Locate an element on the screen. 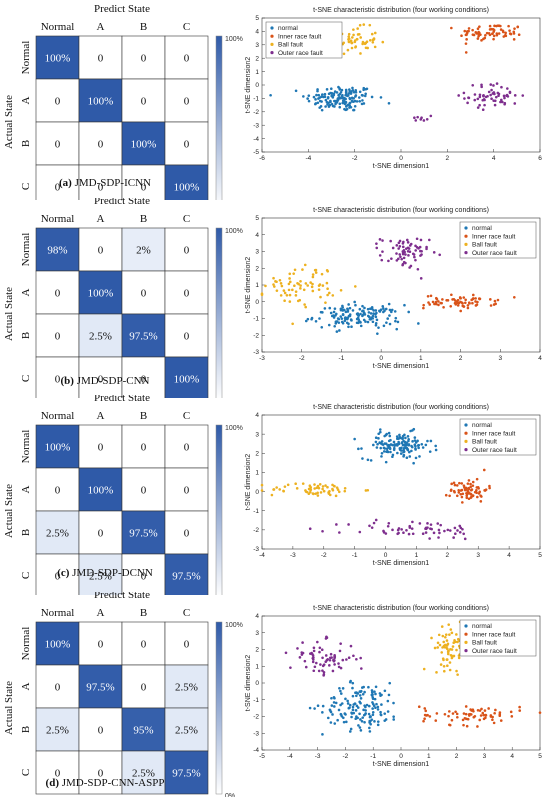  row-class-label: A is located at coordinates (26, 686).